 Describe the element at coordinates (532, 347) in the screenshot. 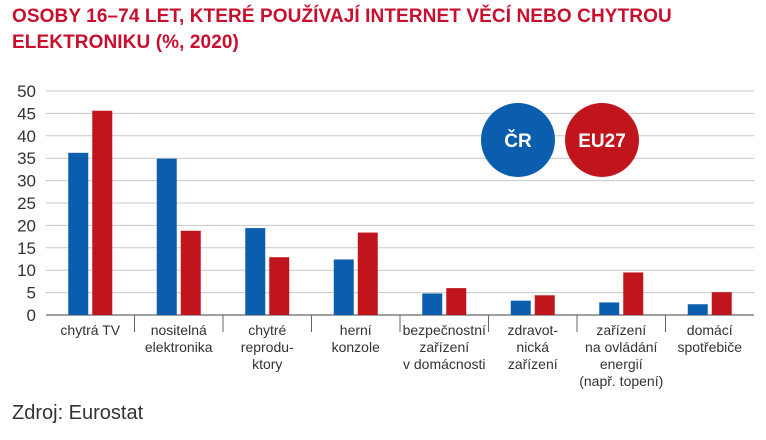

I see `x-tick-label: zdravot-nická zařízení` at that location.